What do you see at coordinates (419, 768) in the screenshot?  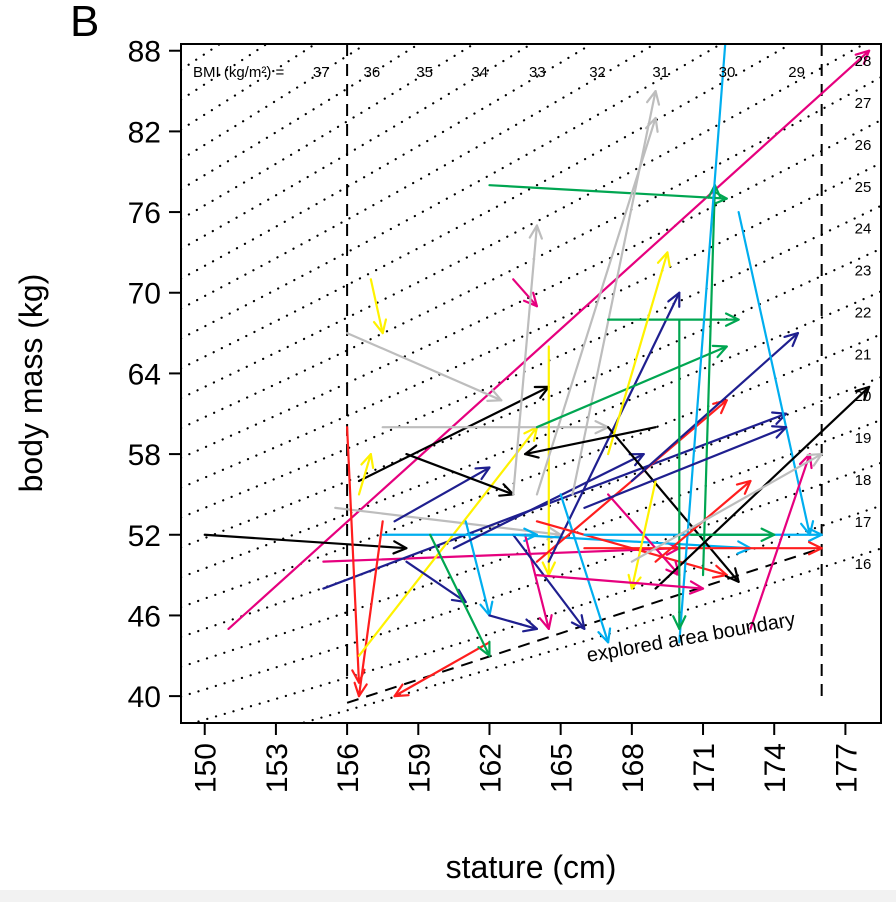 I see `x-tick-label: 159` at bounding box center [419, 768].